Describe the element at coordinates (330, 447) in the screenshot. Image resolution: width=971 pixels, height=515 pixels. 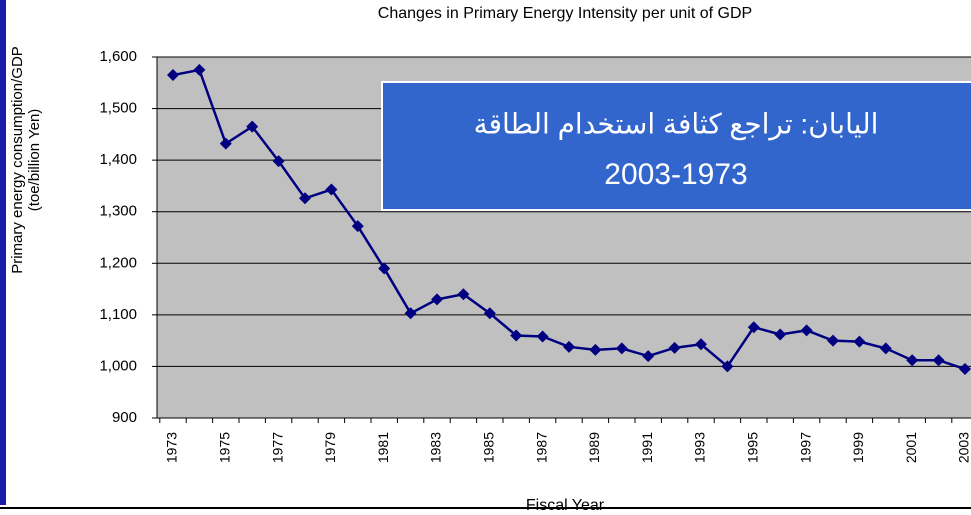
I see `x-tick-label: 1979` at that location.